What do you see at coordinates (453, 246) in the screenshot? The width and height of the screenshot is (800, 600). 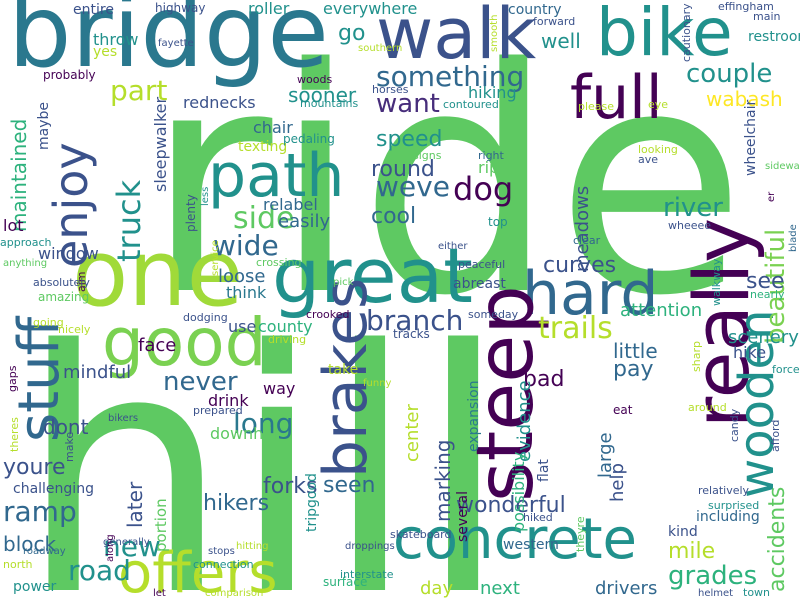 I see `word: either` at bounding box center [453, 246].